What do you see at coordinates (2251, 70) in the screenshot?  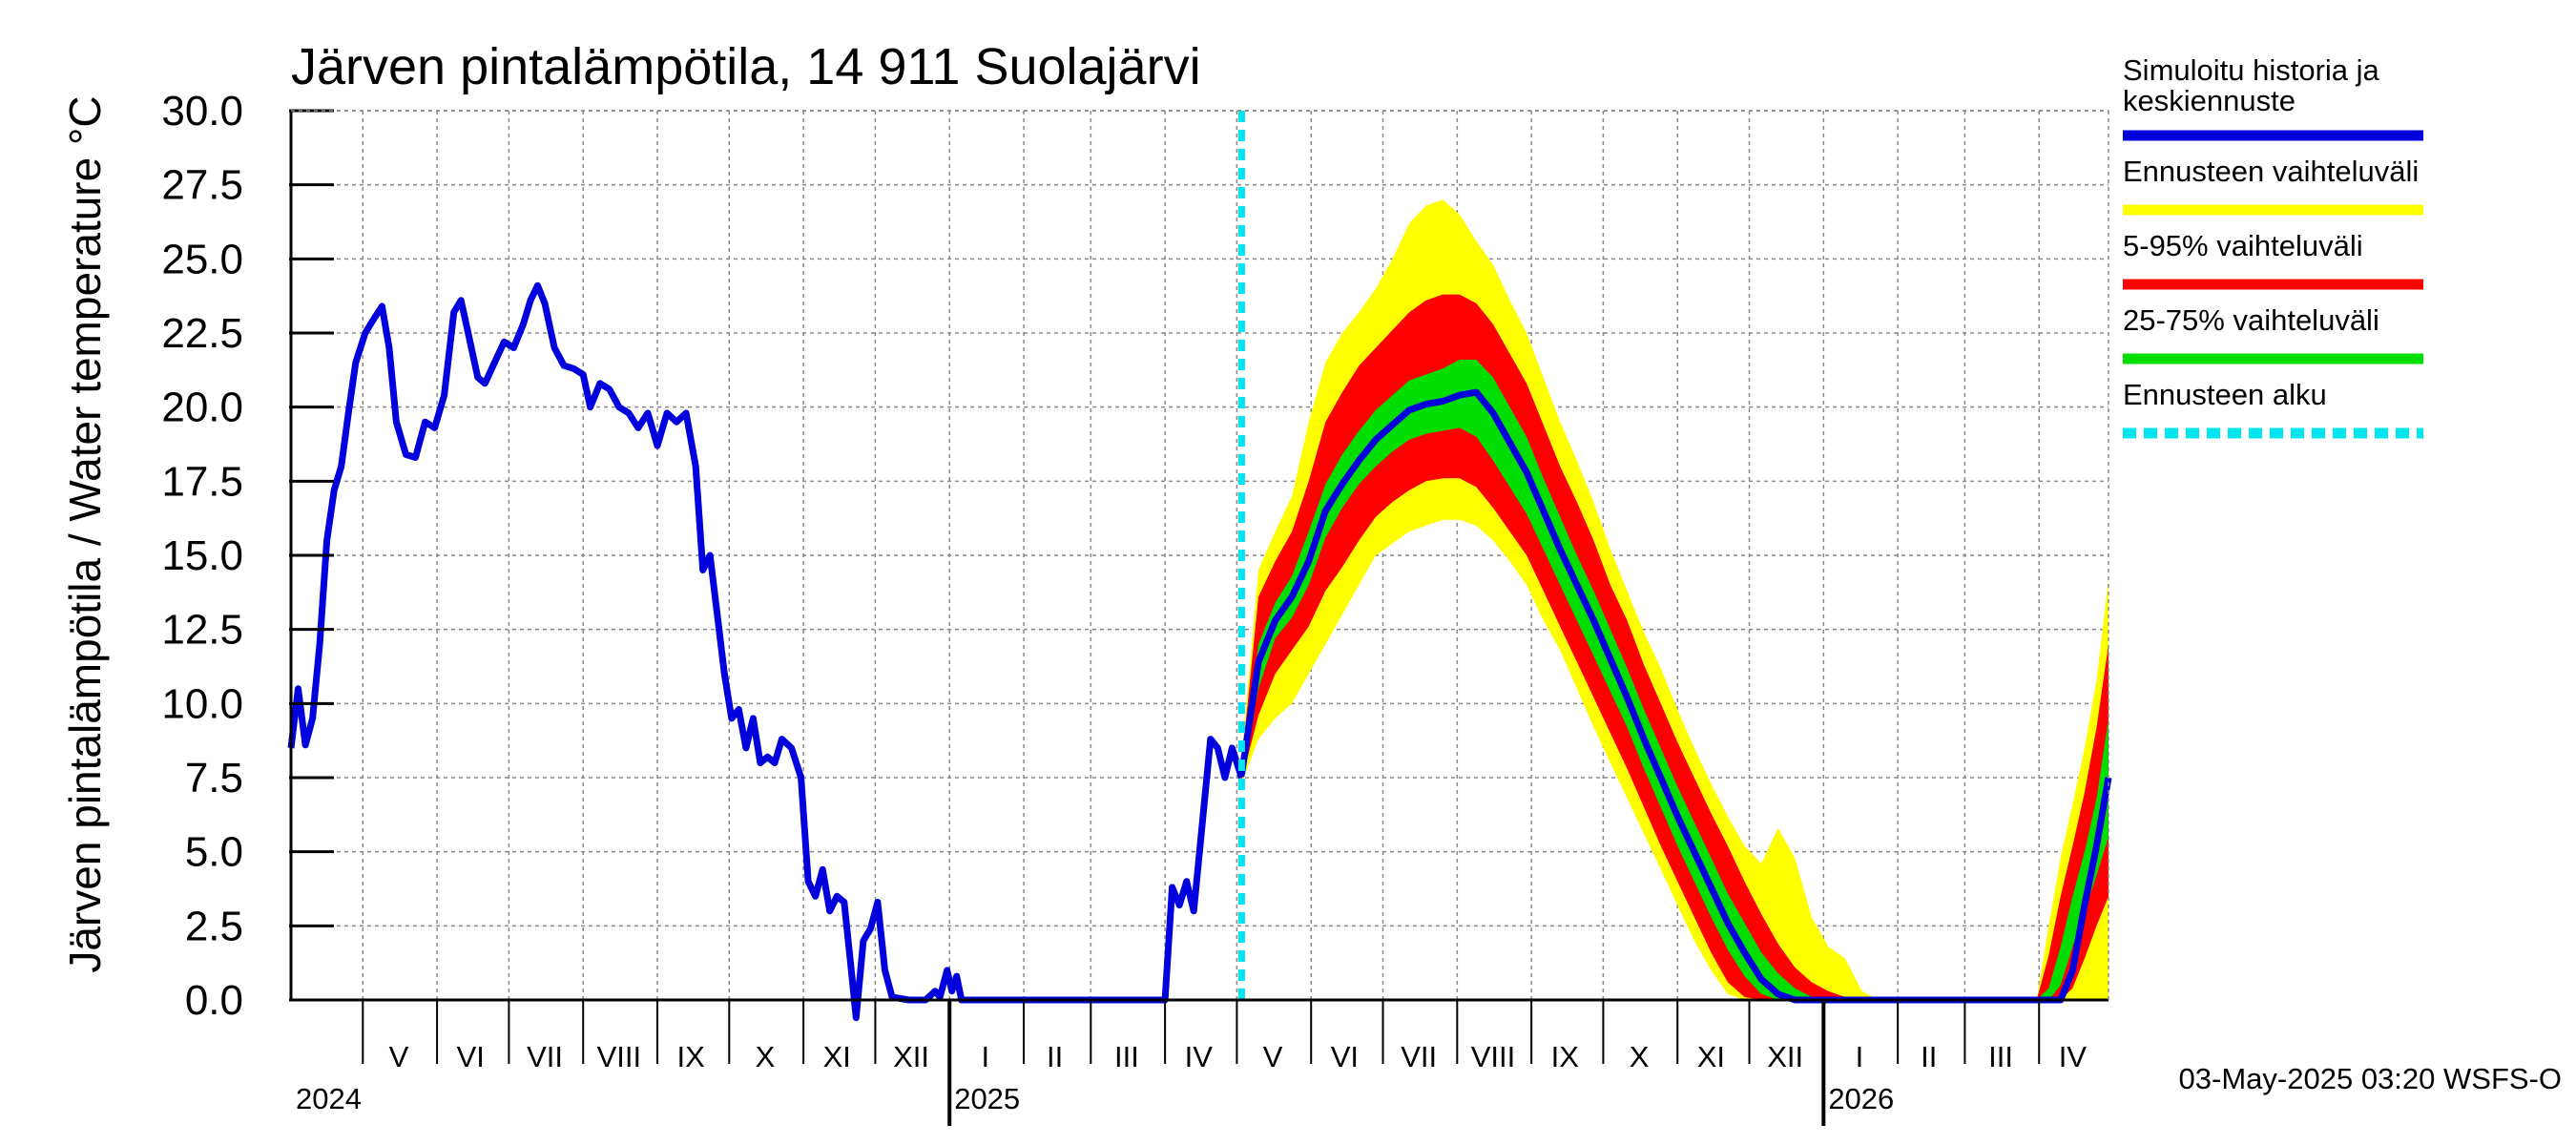 I see `legend-label: Simuloitu historia ja` at bounding box center [2251, 70].